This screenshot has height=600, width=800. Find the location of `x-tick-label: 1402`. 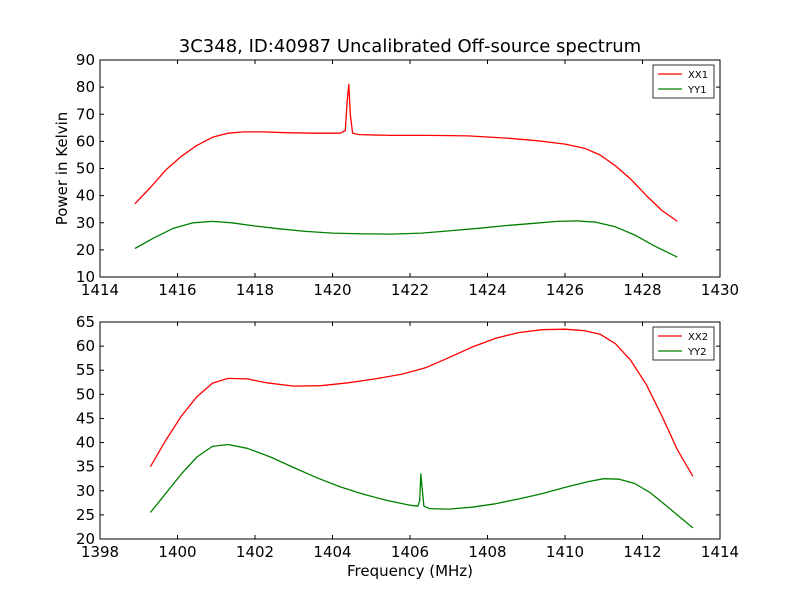

x-tick-label: 1402 is located at coordinates (255, 552).